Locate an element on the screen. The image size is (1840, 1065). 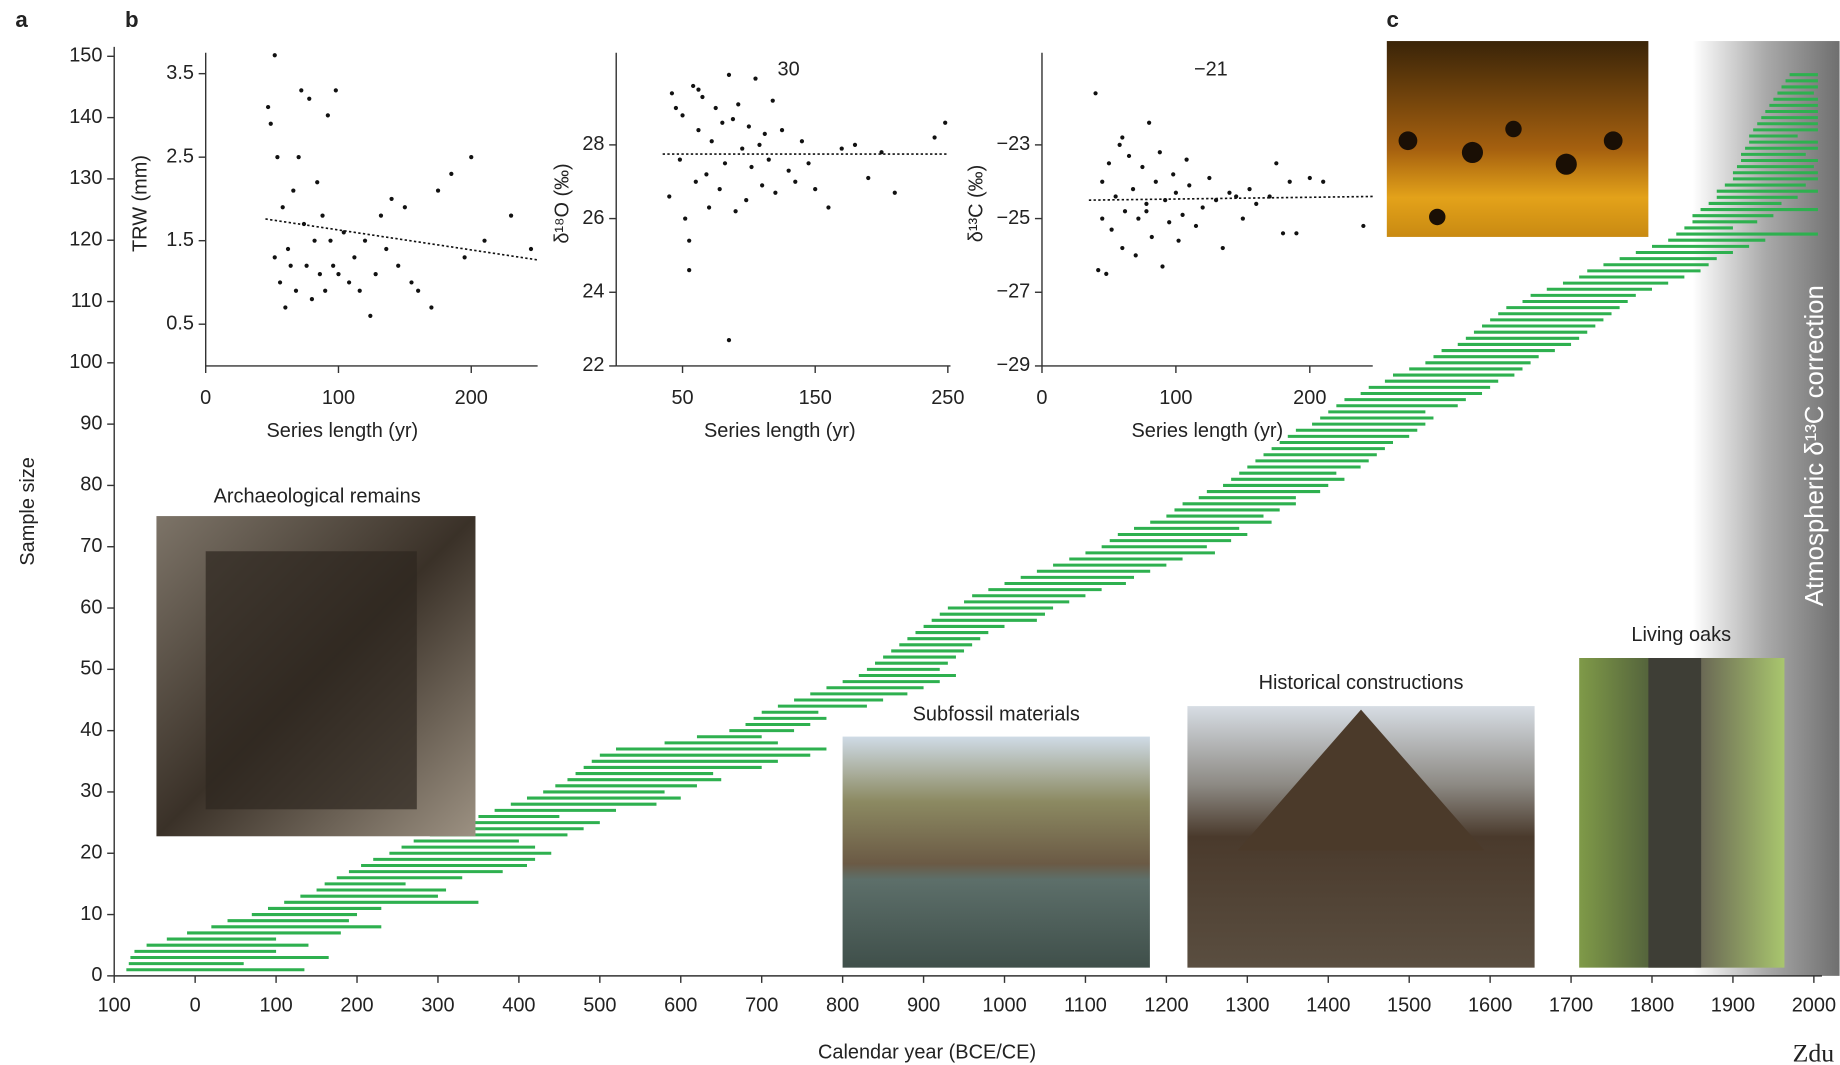
y-tick-label: 3.5 is located at coordinates (180, 73).